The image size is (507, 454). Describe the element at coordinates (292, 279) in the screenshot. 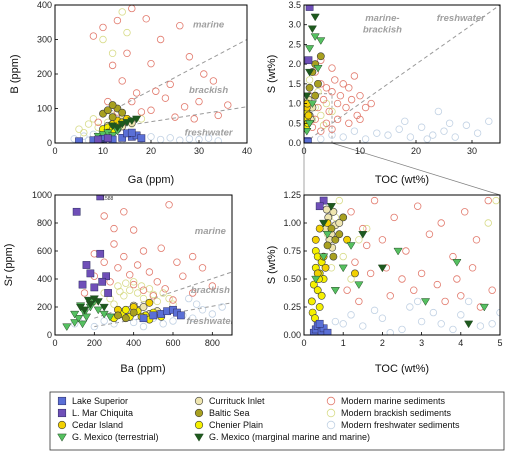

I see `s-vs-toc-zoom-y-tick-label-2: 0.50` at that location.